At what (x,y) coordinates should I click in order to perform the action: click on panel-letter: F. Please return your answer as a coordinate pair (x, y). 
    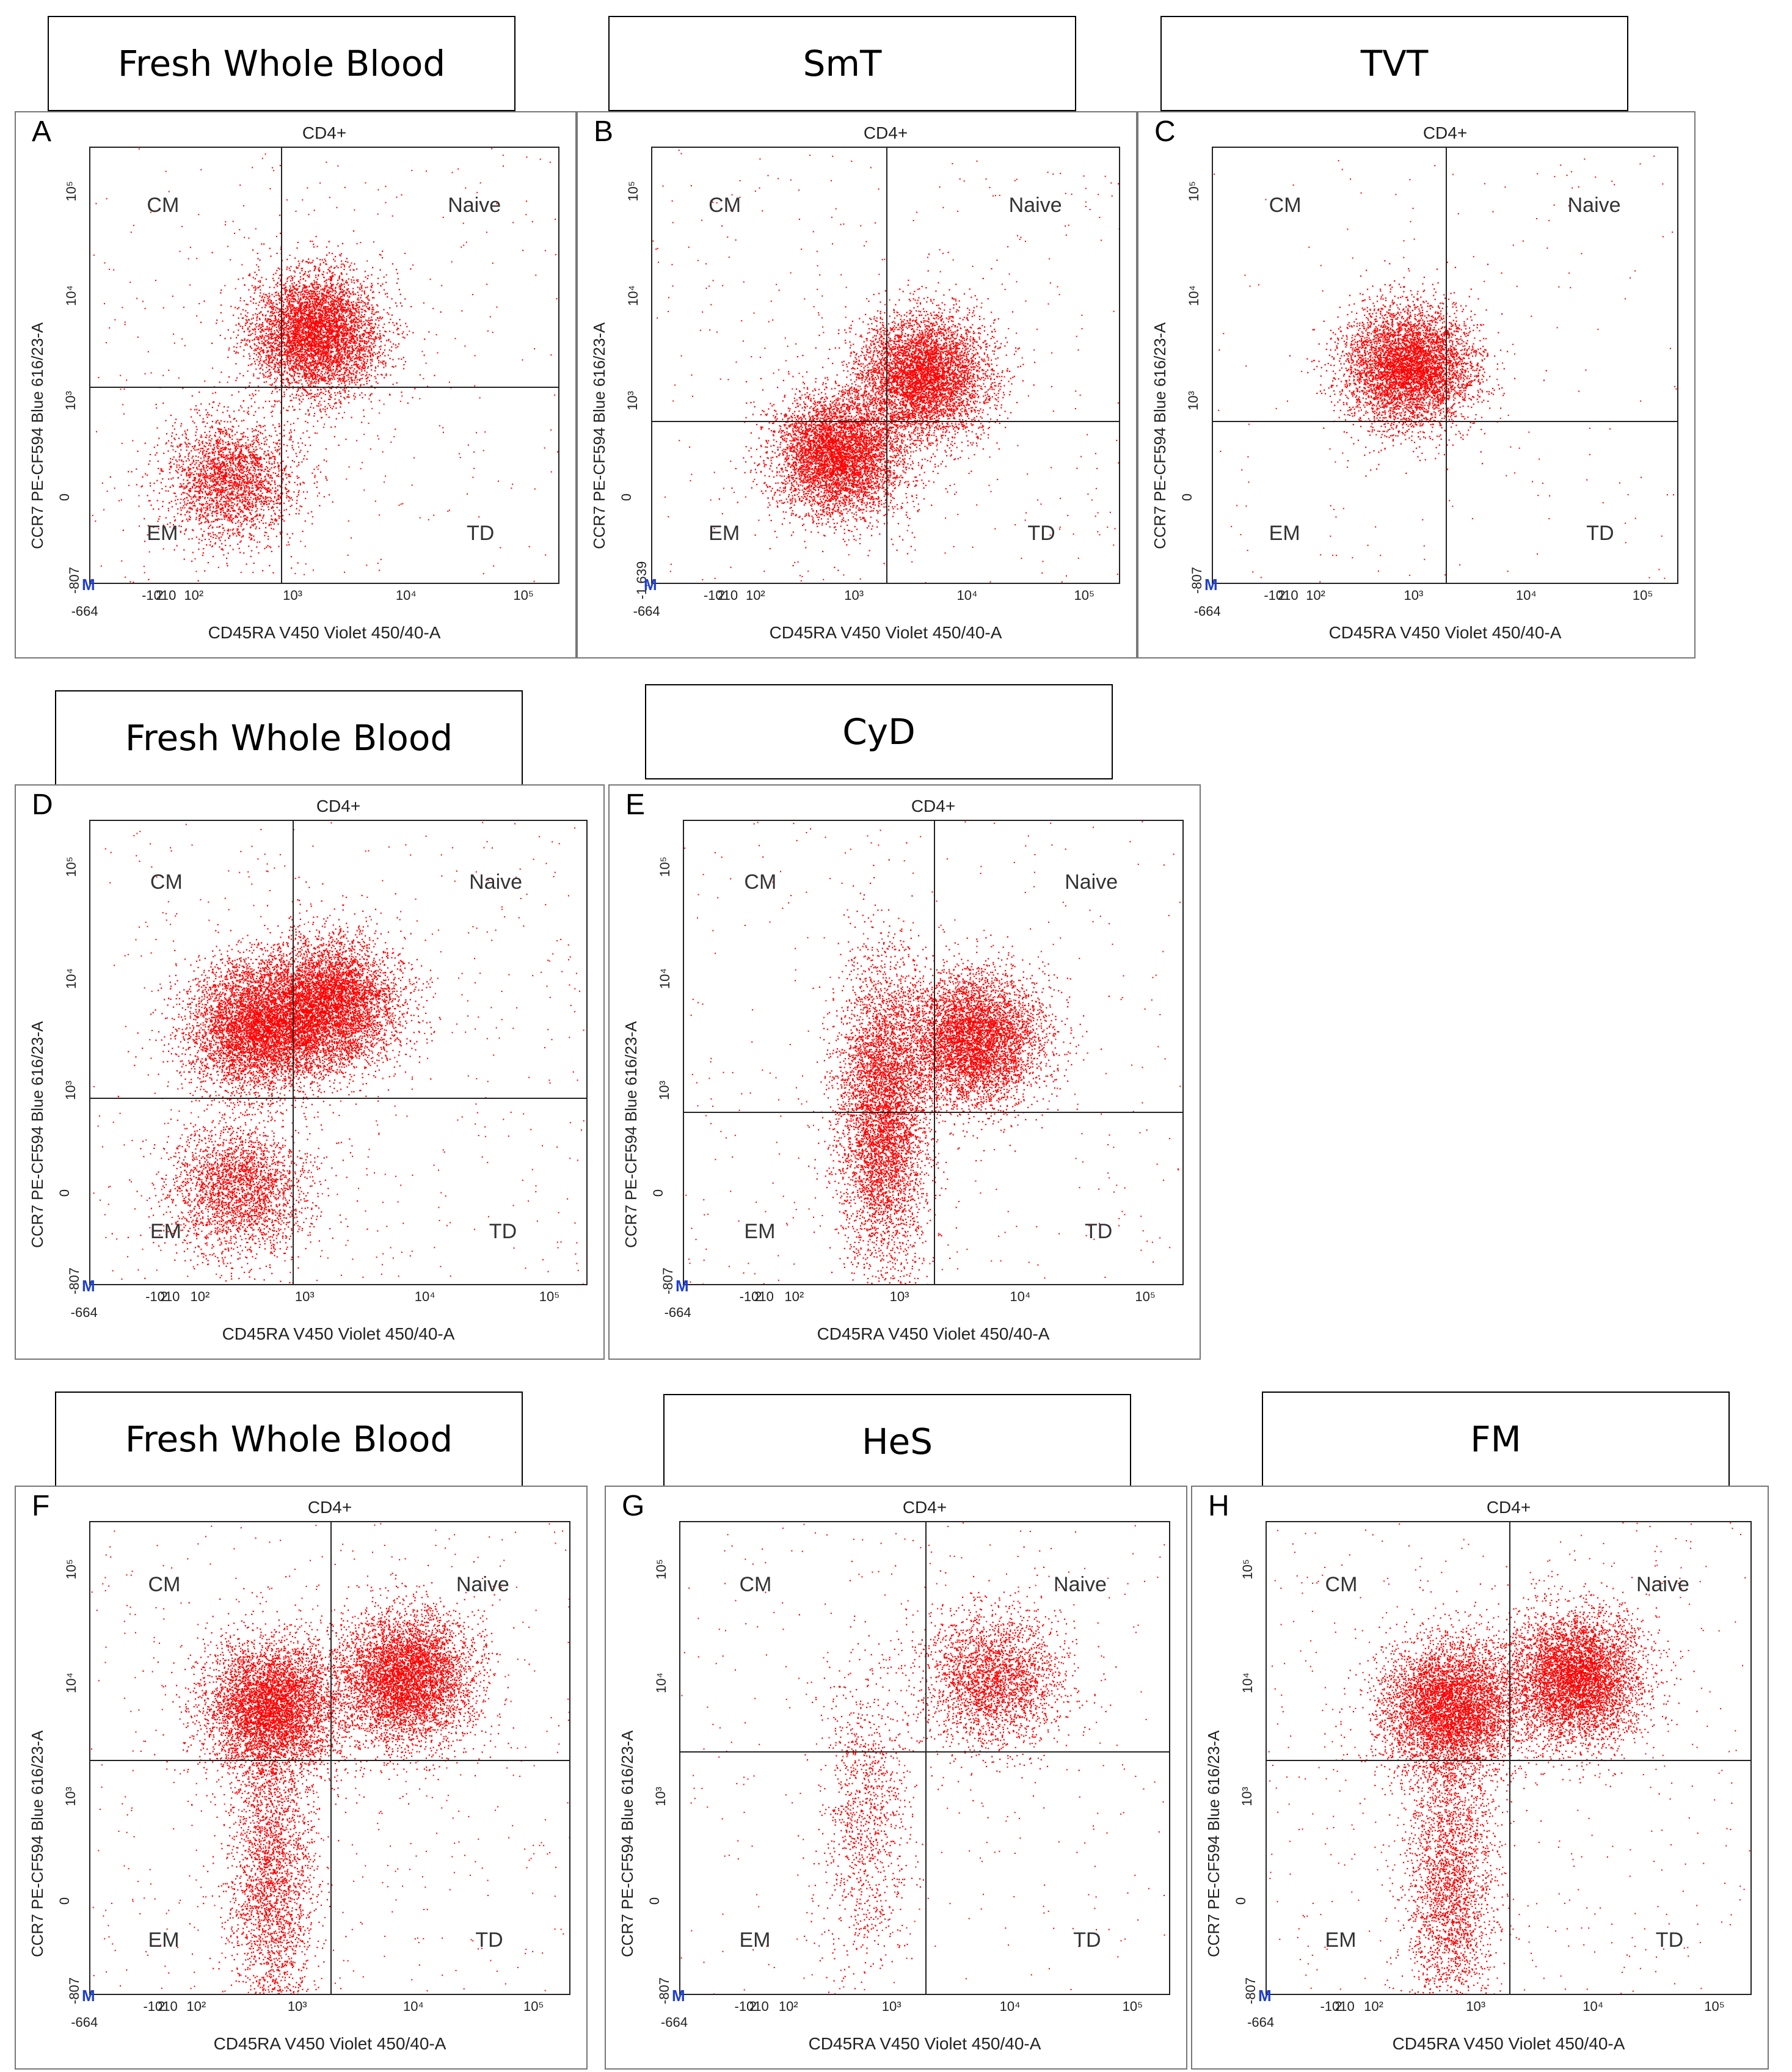
    Looking at the image, I should click on (40, 1506).